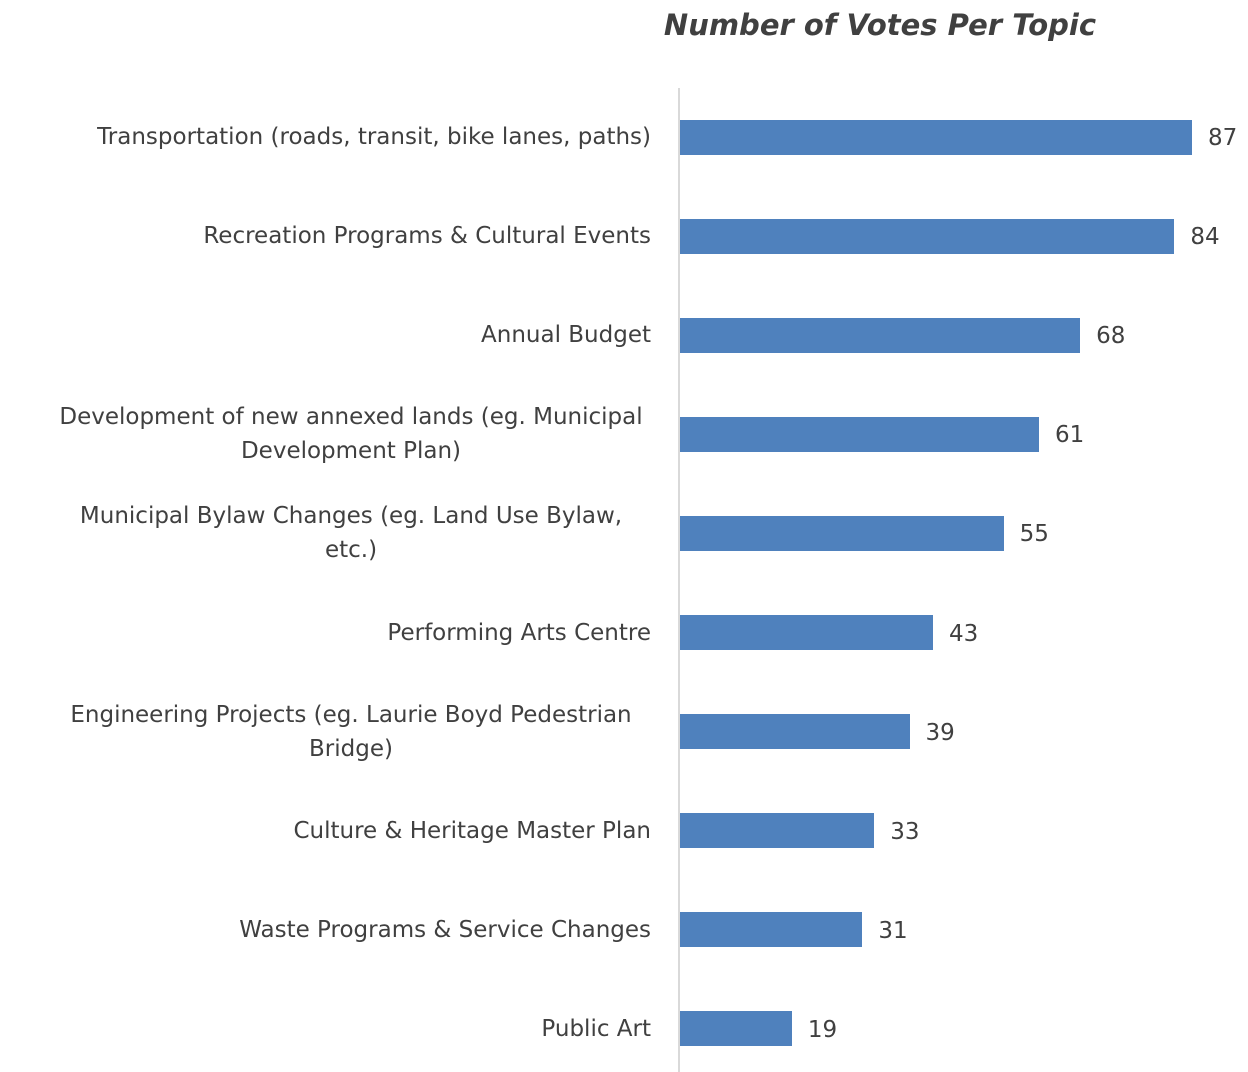 The height and width of the screenshot is (1072, 1248). I want to click on data-label: 19, so click(822, 1029).